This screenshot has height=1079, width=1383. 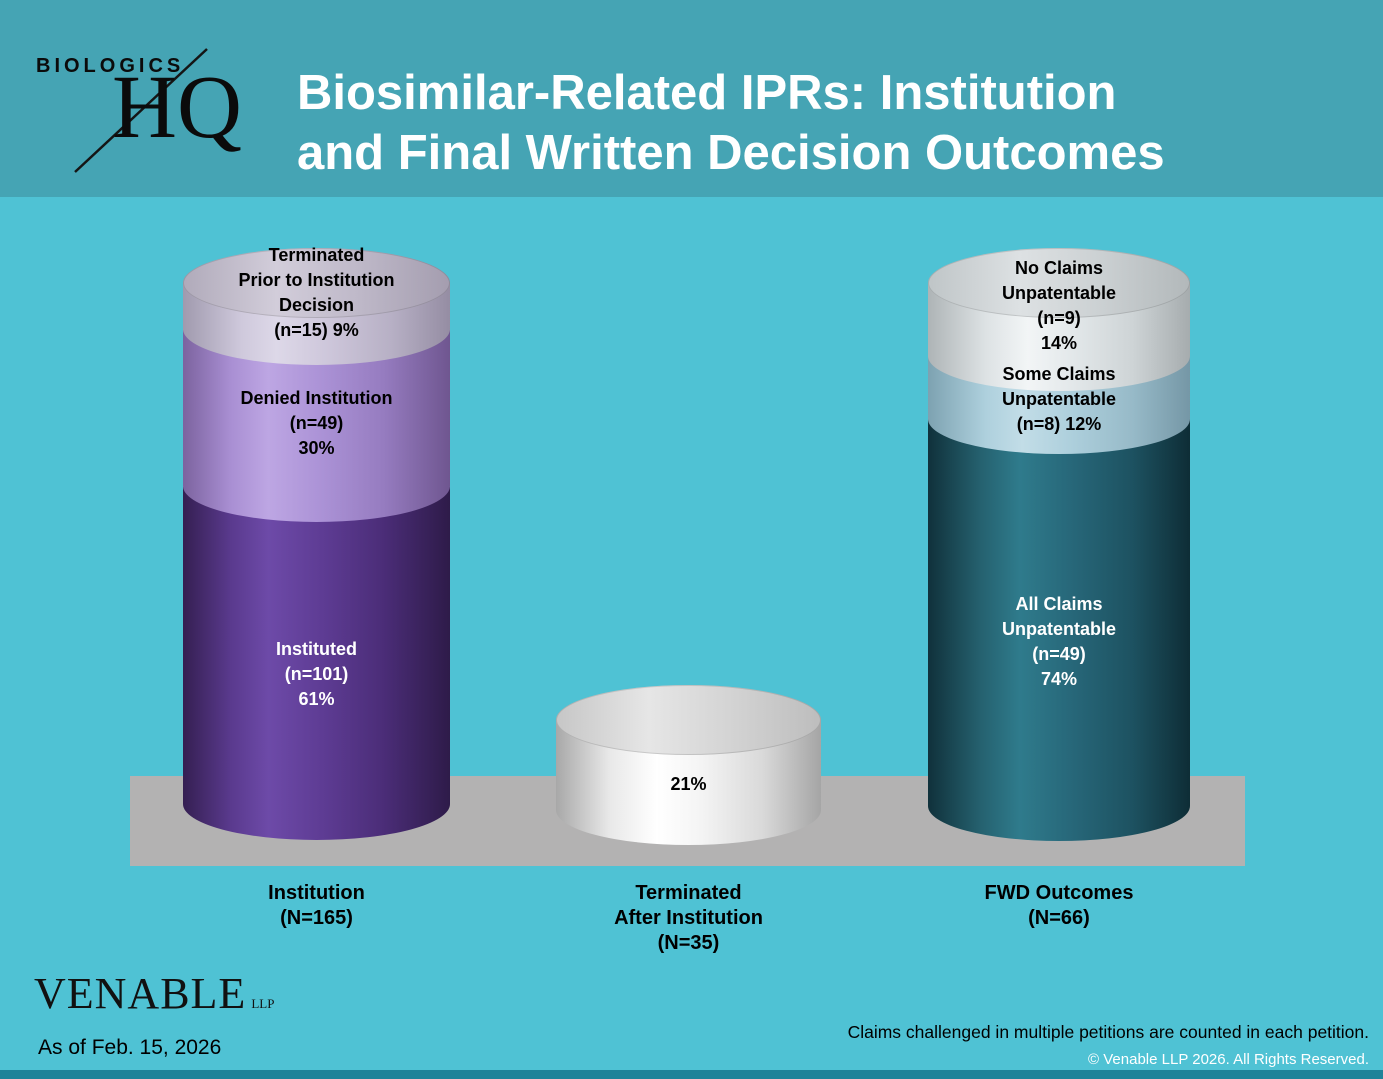 I want to click on segment-instituted, so click(x=316, y=663).